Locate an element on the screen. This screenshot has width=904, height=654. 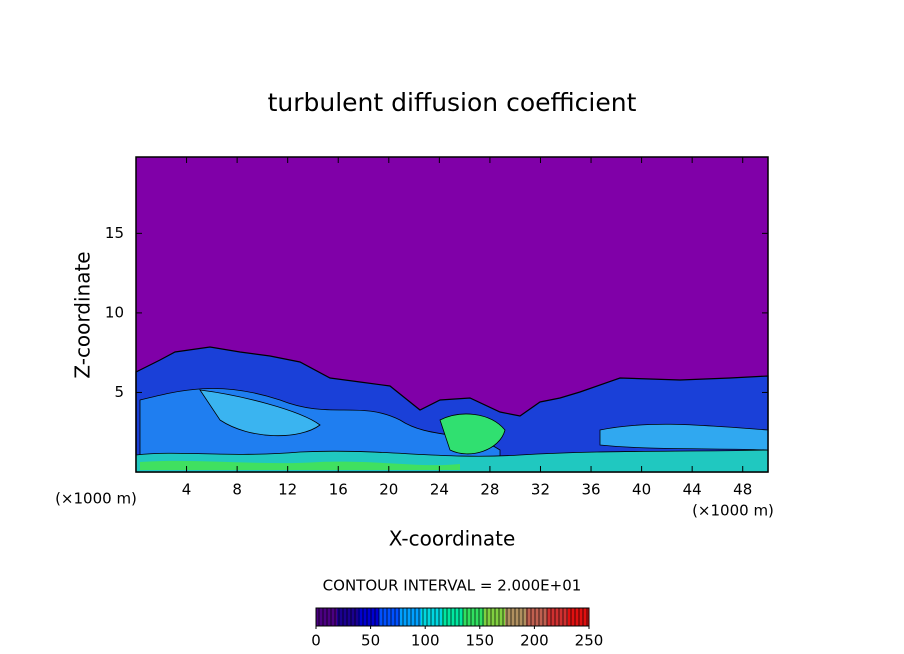
x-tick-label: 44 is located at coordinates (692, 490).